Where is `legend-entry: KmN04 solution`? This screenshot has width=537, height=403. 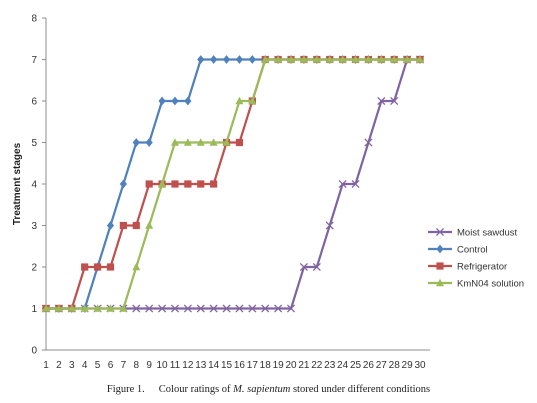
legend-entry: KmN04 solution is located at coordinates (476, 284).